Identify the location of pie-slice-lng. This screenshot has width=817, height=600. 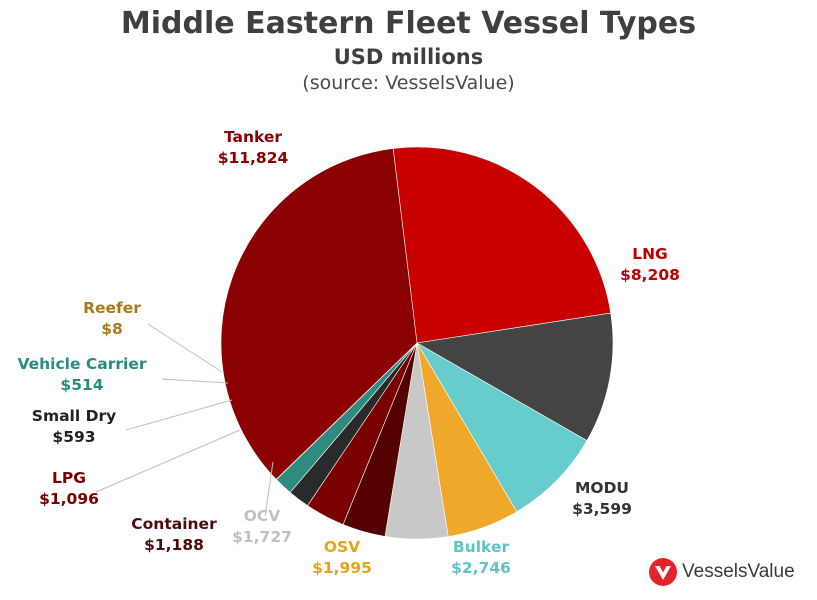
(502, 245).